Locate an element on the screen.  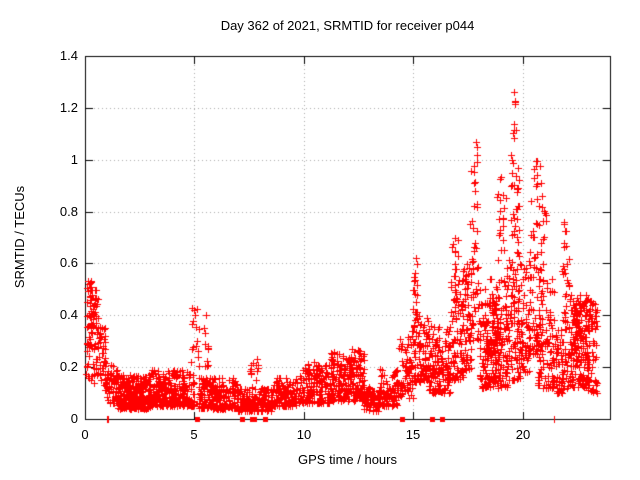
x-tick-label: 5 is located at coordinates (194, 434).